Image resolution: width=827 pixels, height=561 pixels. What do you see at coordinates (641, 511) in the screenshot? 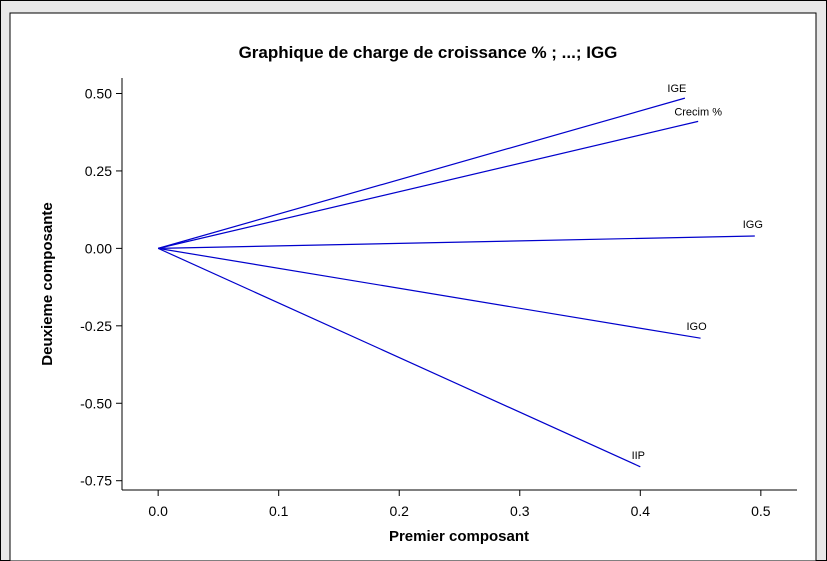
I see `x-tick-label: 0.4` at bounding box center [641, 511].